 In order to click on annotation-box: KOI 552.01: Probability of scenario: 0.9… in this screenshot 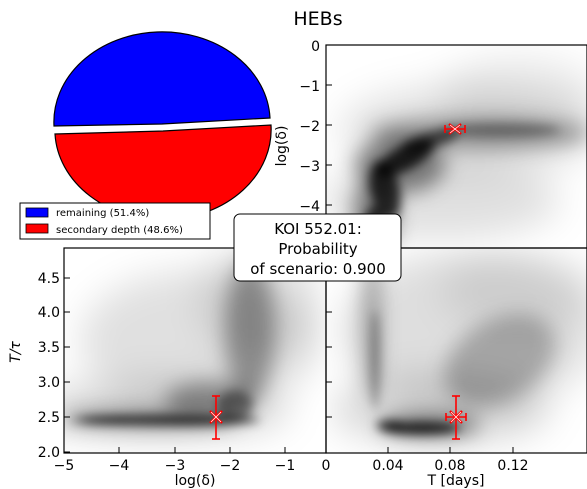, I will do `click(317, 247)`.